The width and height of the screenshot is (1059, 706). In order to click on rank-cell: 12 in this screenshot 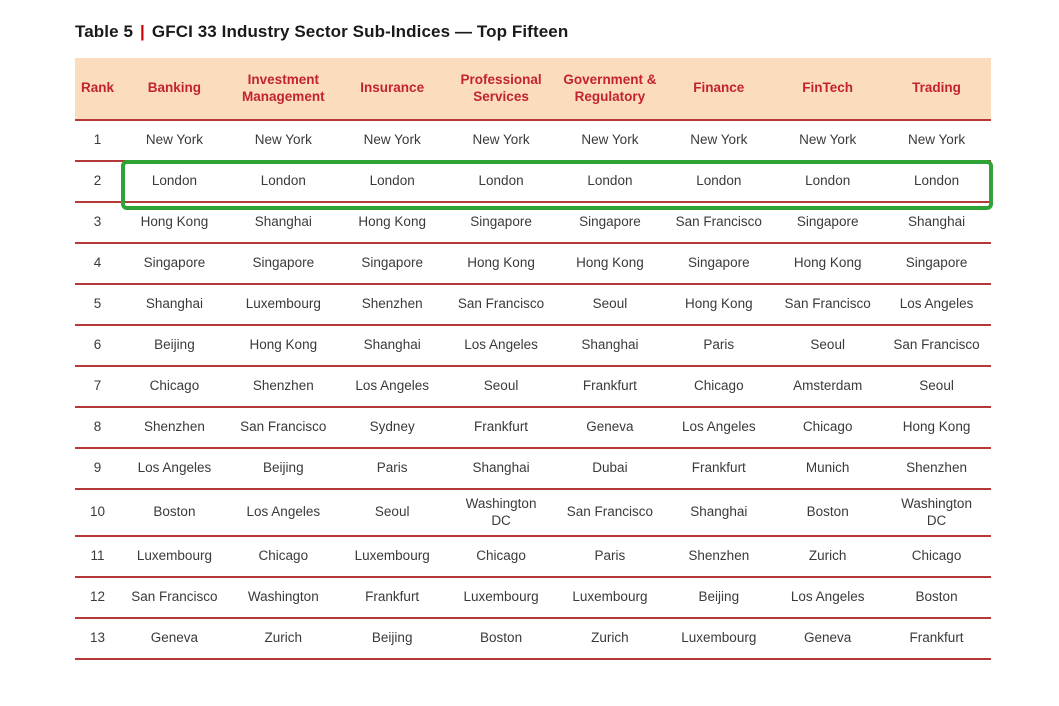, I will do `click(97, 597)`.